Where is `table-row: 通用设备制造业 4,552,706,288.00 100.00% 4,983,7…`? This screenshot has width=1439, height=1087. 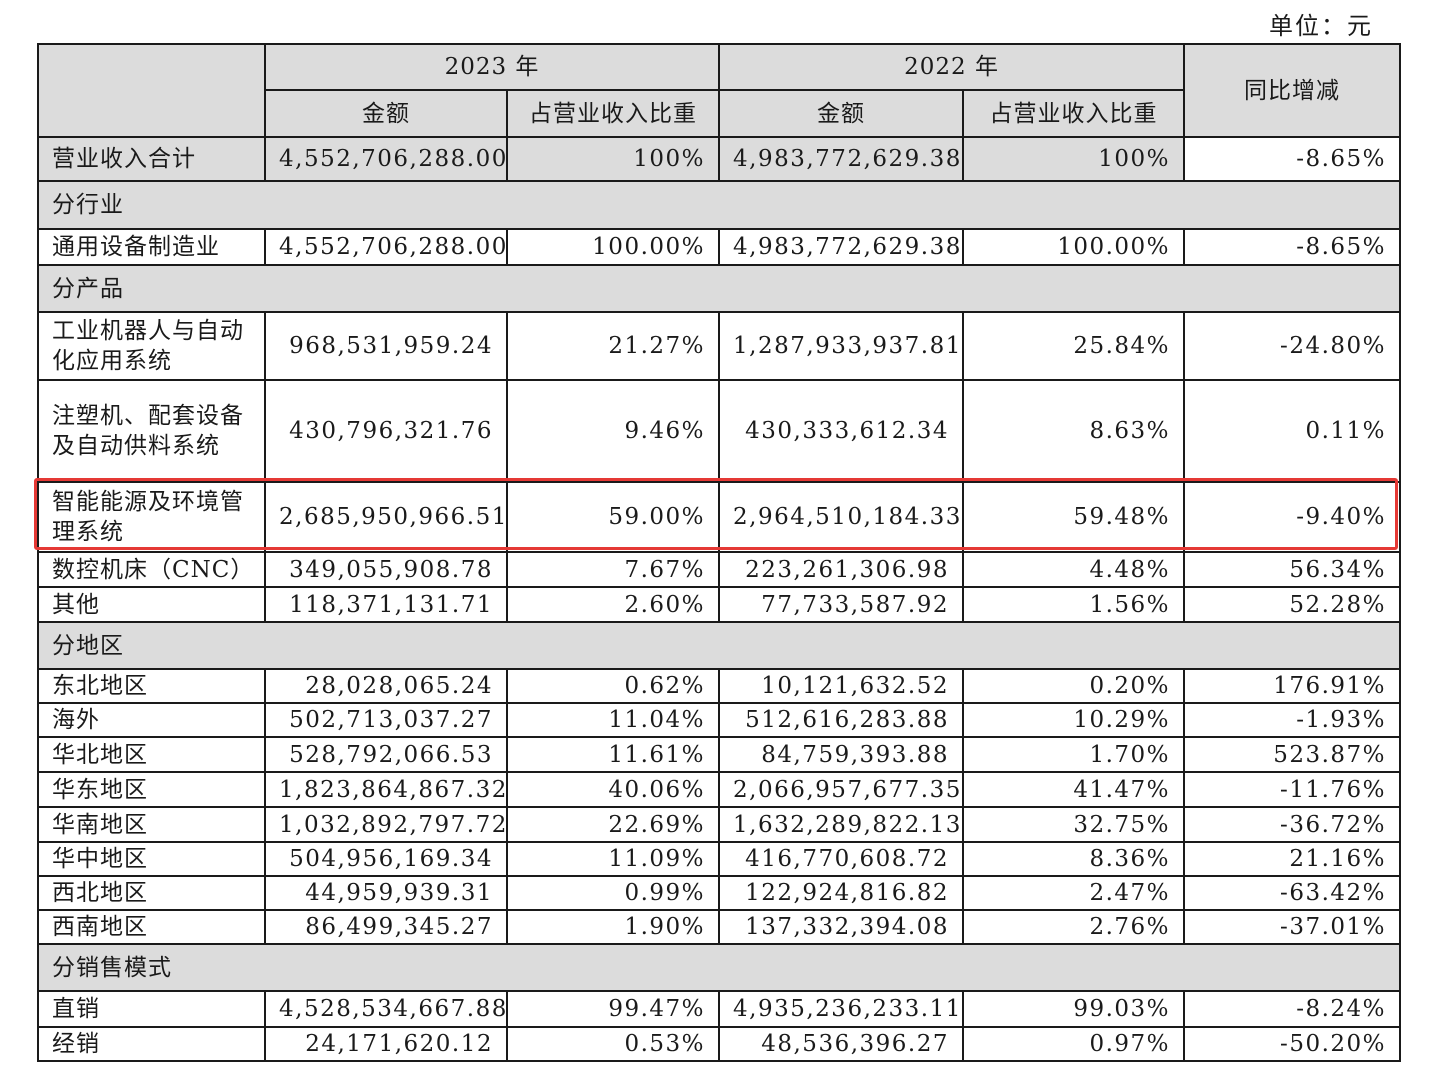 table-row: 通用设备制造业 4,552,706,288.00 100.00% 4,983,7… is located at coordinates (719, 247).